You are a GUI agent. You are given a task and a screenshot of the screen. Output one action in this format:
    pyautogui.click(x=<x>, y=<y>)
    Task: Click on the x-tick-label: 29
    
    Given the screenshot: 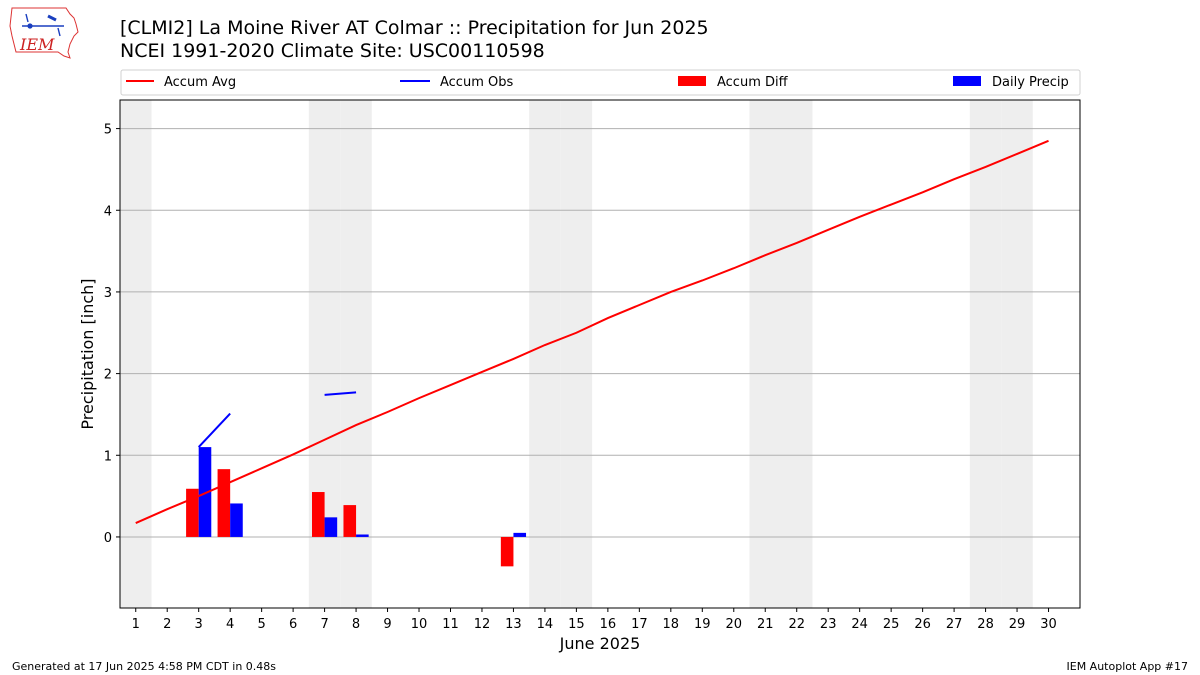 What is the action you would take?
    pyautogui.click(x=1017, y=624)
    